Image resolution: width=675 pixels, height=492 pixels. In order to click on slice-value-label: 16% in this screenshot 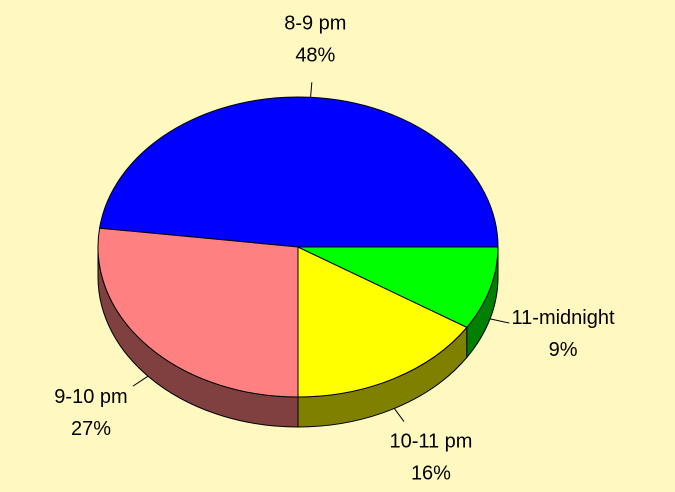, I will do `click(431, 474)`.